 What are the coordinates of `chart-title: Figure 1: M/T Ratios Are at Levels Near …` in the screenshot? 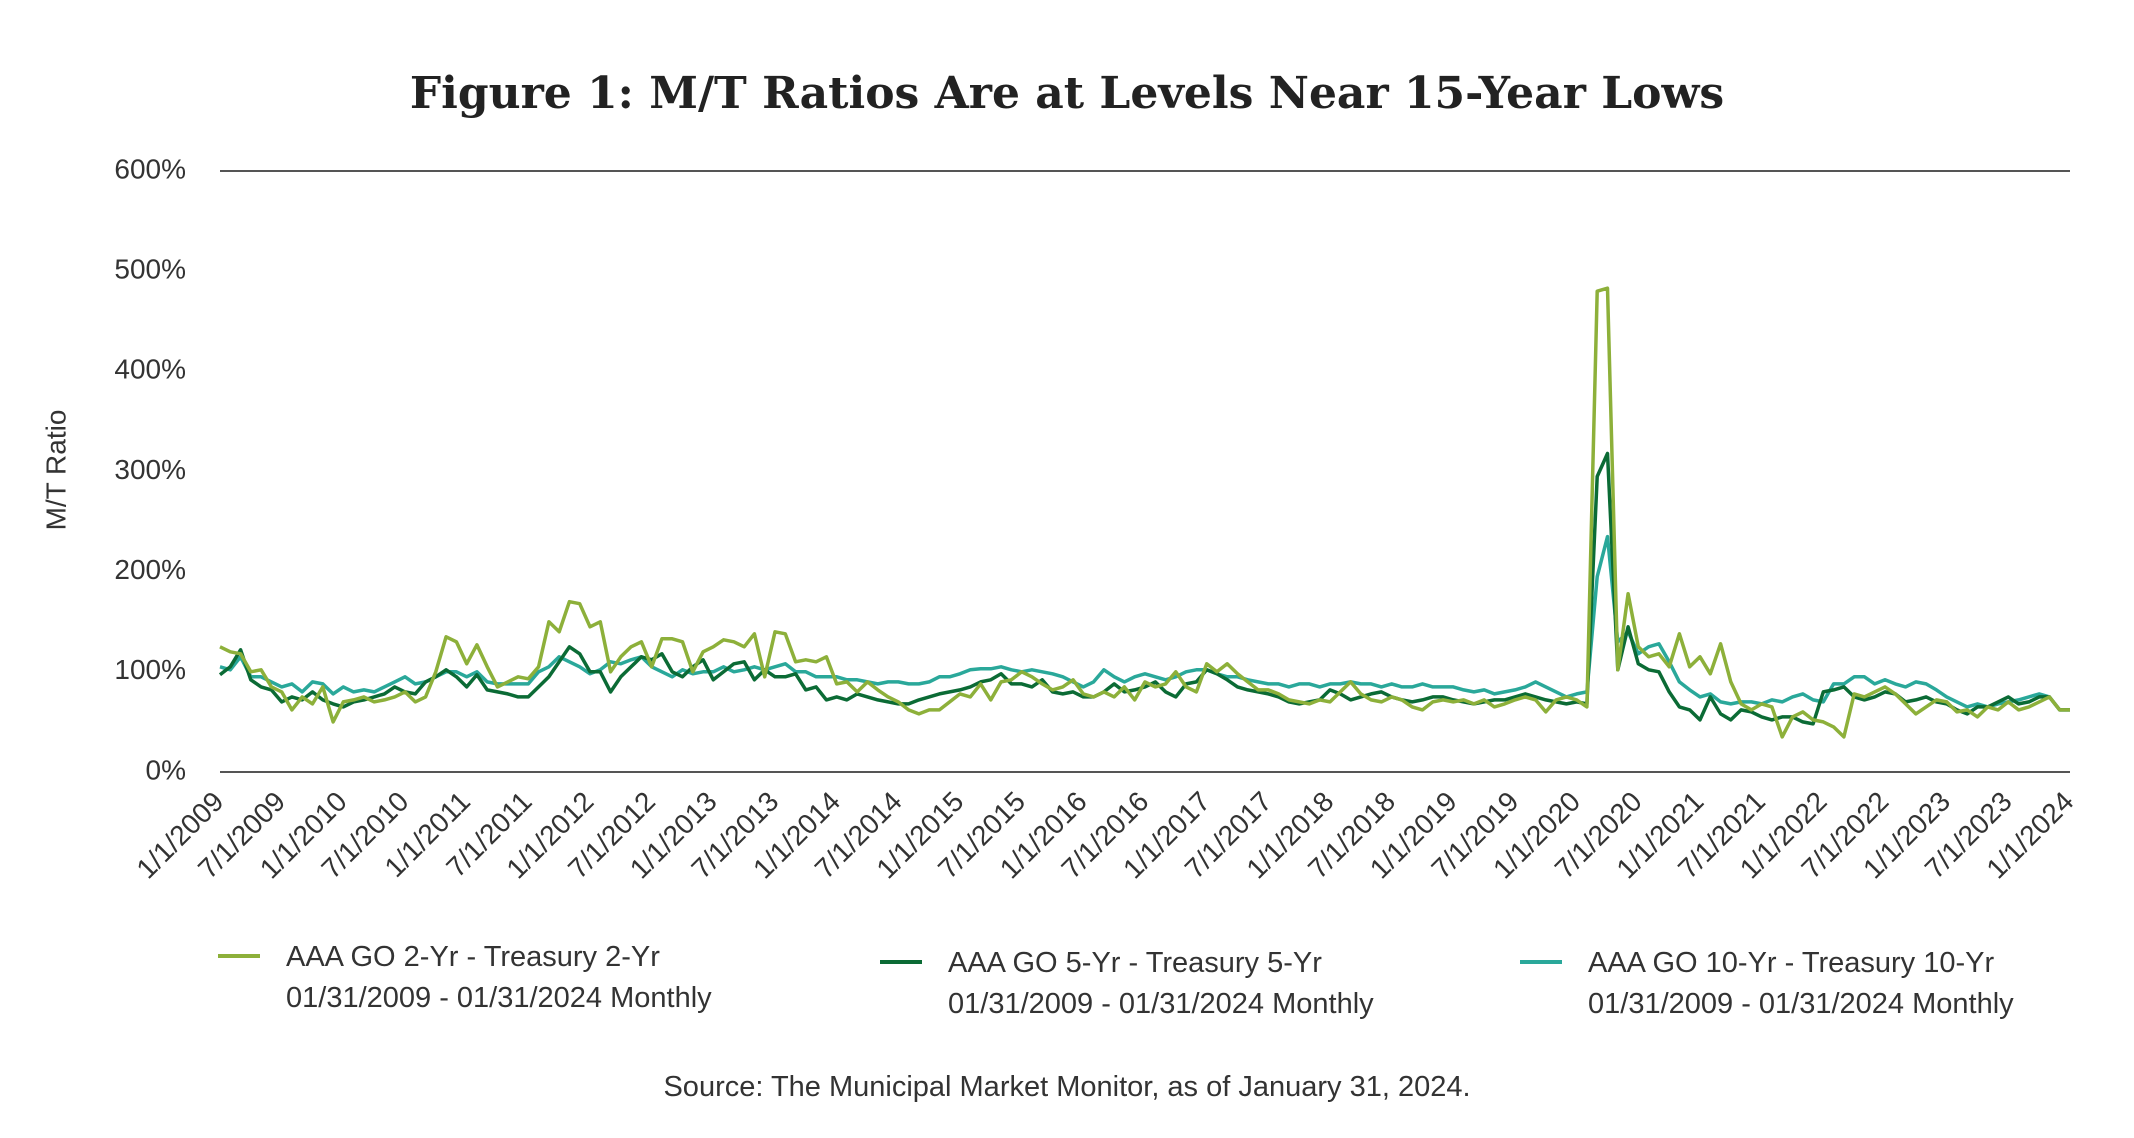 It's located at (1067, 93).